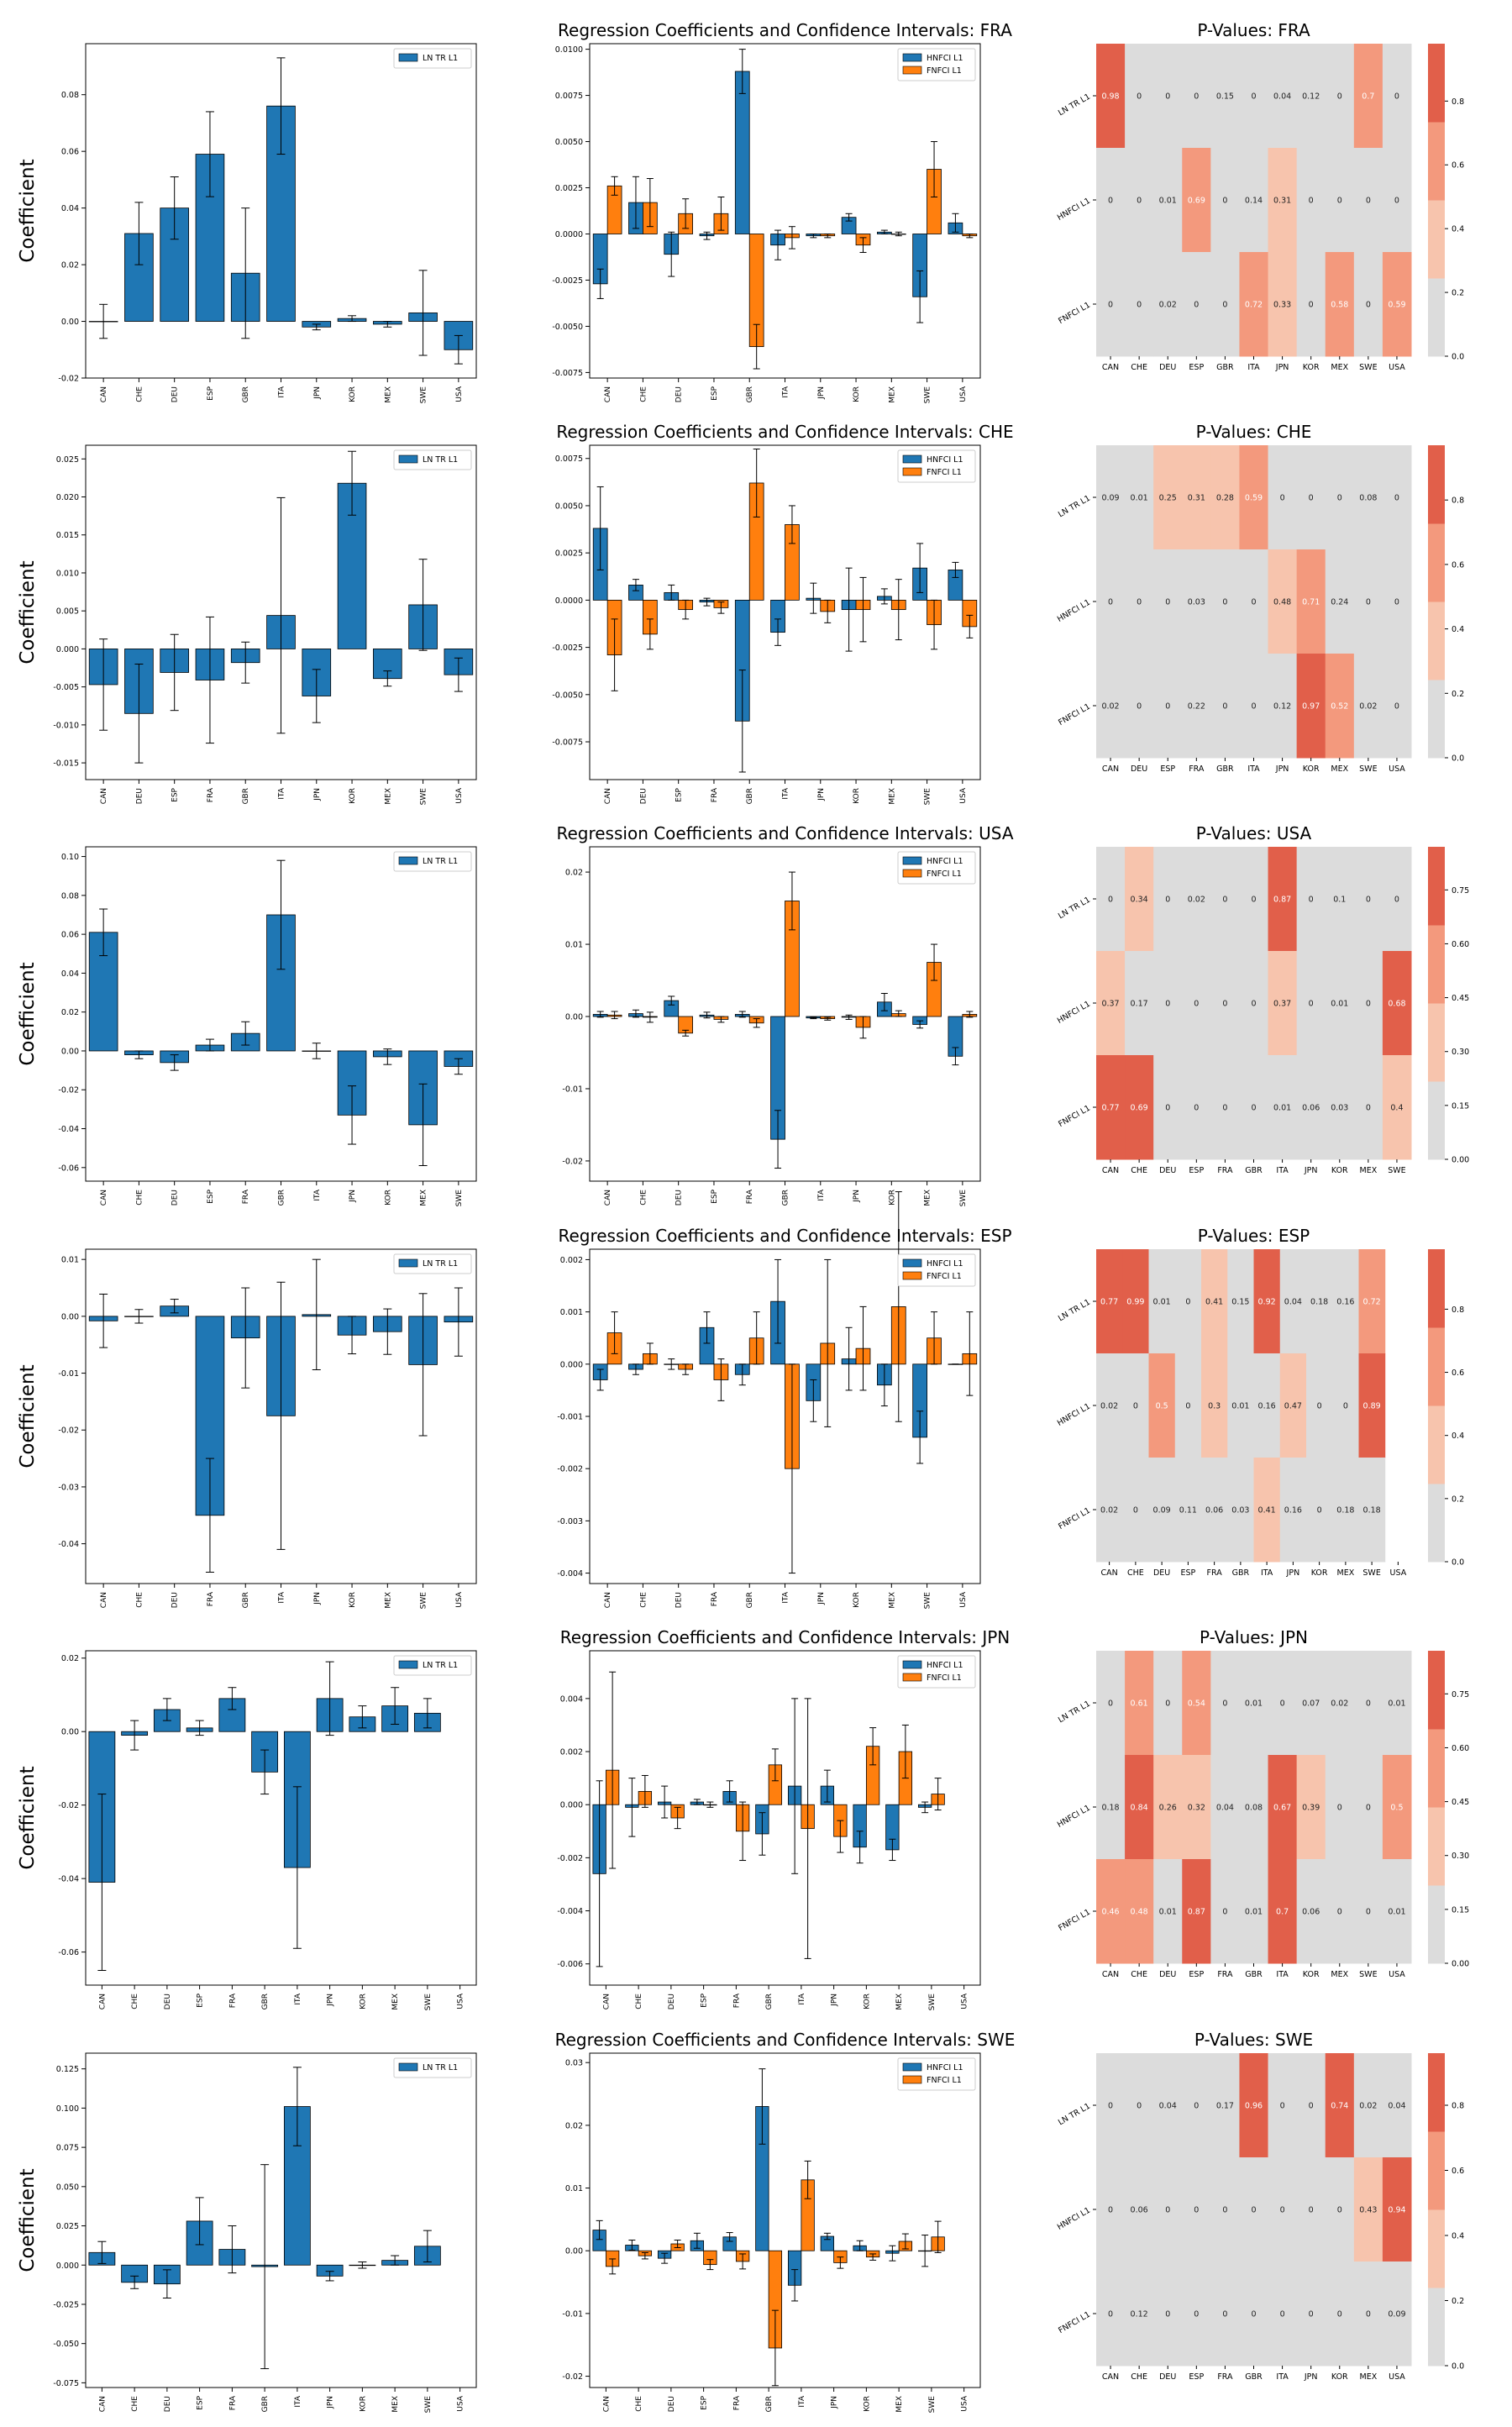 The height and width of the screenshot is (2427, 1512). What do you see at coordinates (945, 861) in the screenshot?
I see `legend-label: HNFCI L1` at bounding box center [945, 861].